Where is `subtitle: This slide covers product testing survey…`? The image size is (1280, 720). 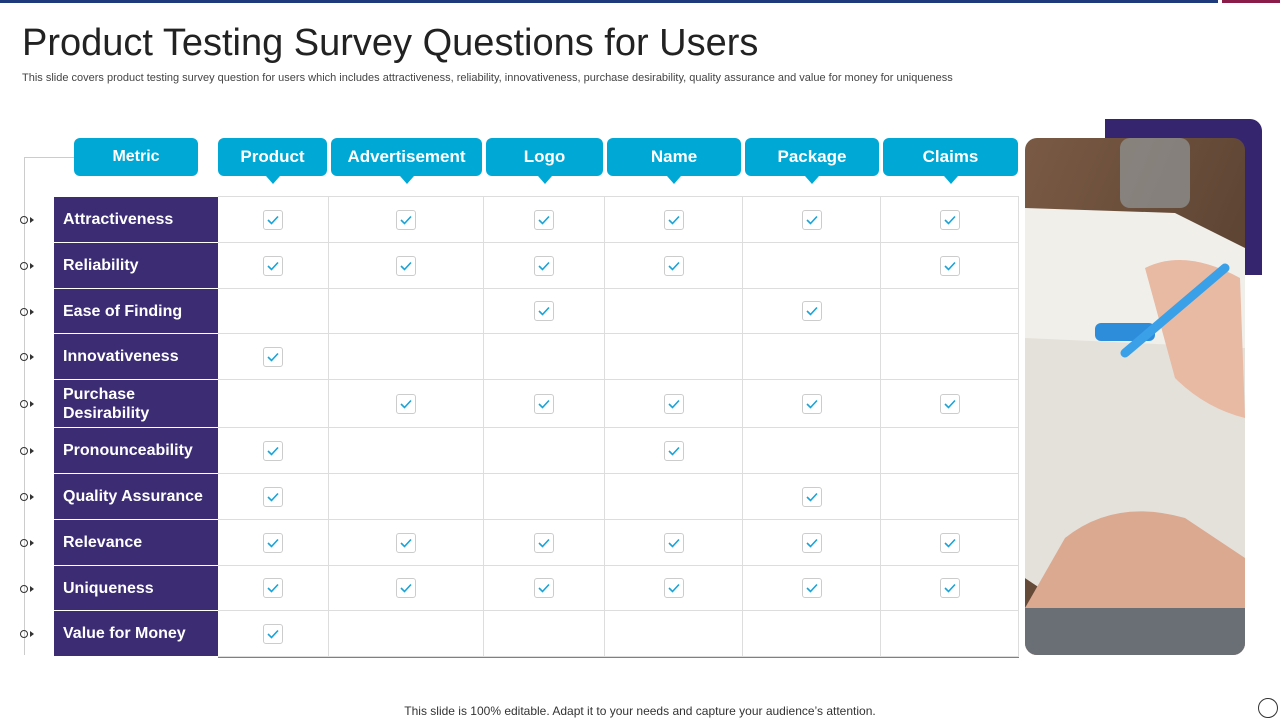 subtitle: This slide covers product testing survey… is located at coordinates (487, 78).